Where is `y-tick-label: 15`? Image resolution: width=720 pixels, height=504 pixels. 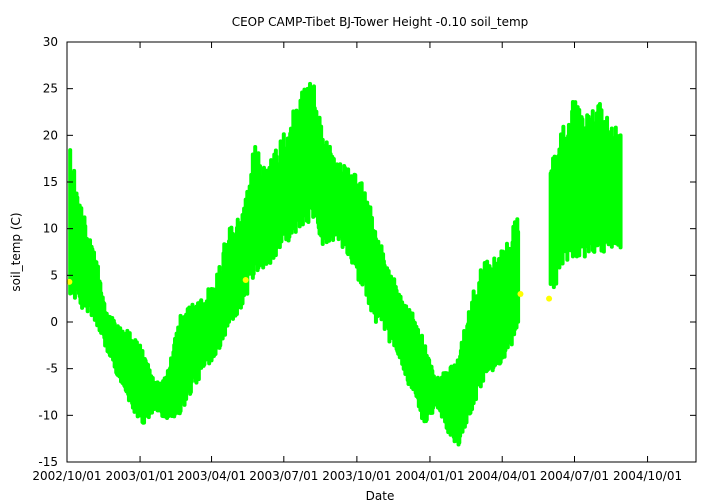
y-tick-label: 15 is located at coordinates (50, 182).